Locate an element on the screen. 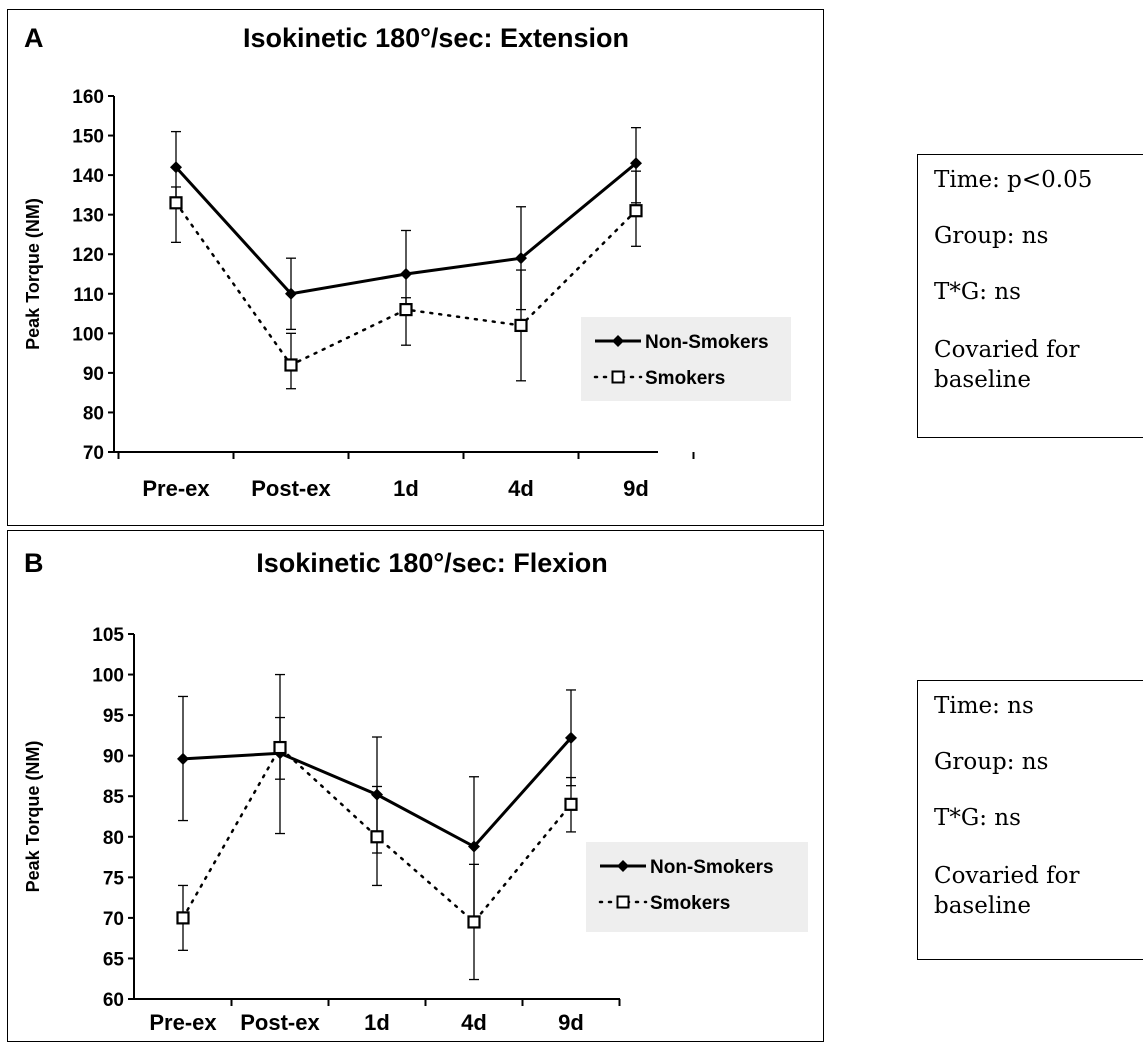  y-tick-label: 105 is located at coordinates (108, 635).